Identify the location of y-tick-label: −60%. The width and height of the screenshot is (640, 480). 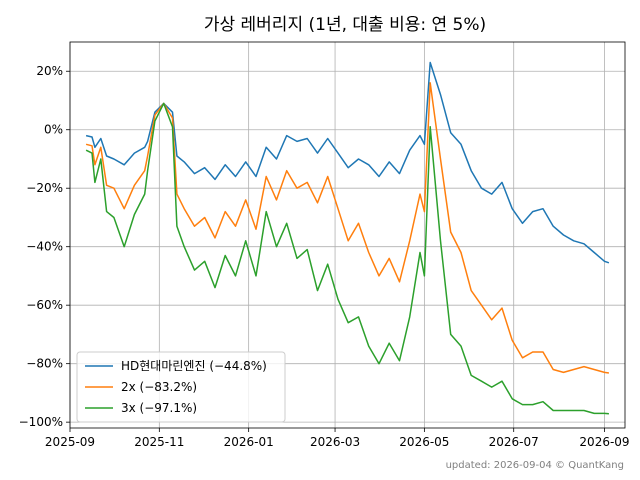
(44, 305).